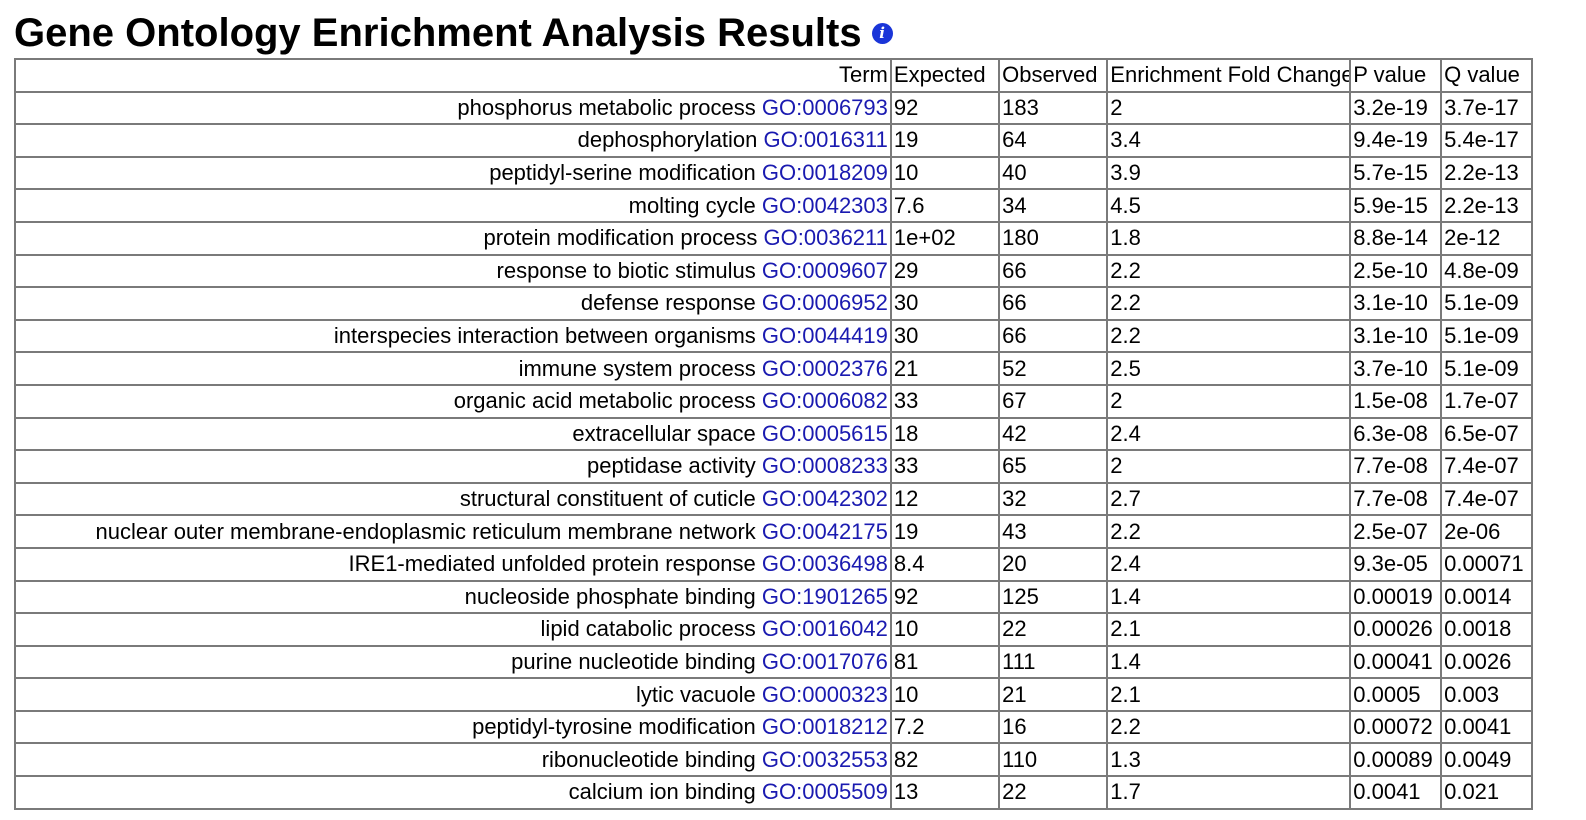 The image size is (1586, 820). Describe the element at coordinates (1053, 140) in the screenshot. I see `observed-cell: 64` at that location.